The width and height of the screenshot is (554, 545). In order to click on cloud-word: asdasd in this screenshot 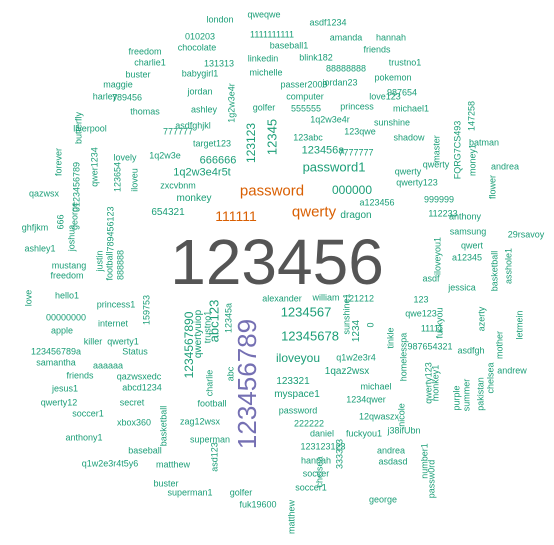, I will do `click(393, 461)`.